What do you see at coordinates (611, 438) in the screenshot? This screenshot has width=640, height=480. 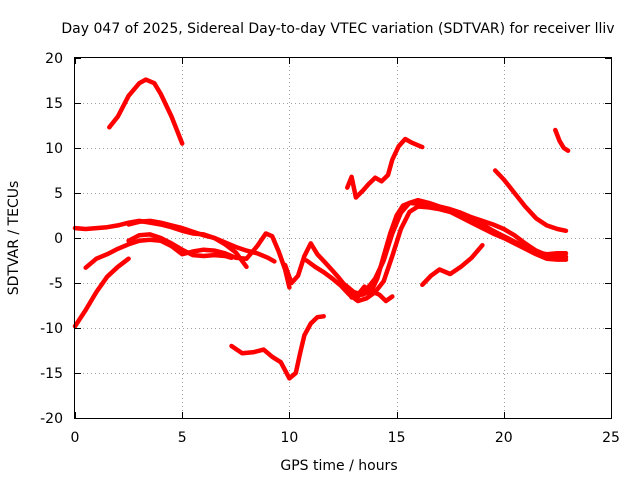 I see `x-tick-label: 25` at bounding box center [611, 438].